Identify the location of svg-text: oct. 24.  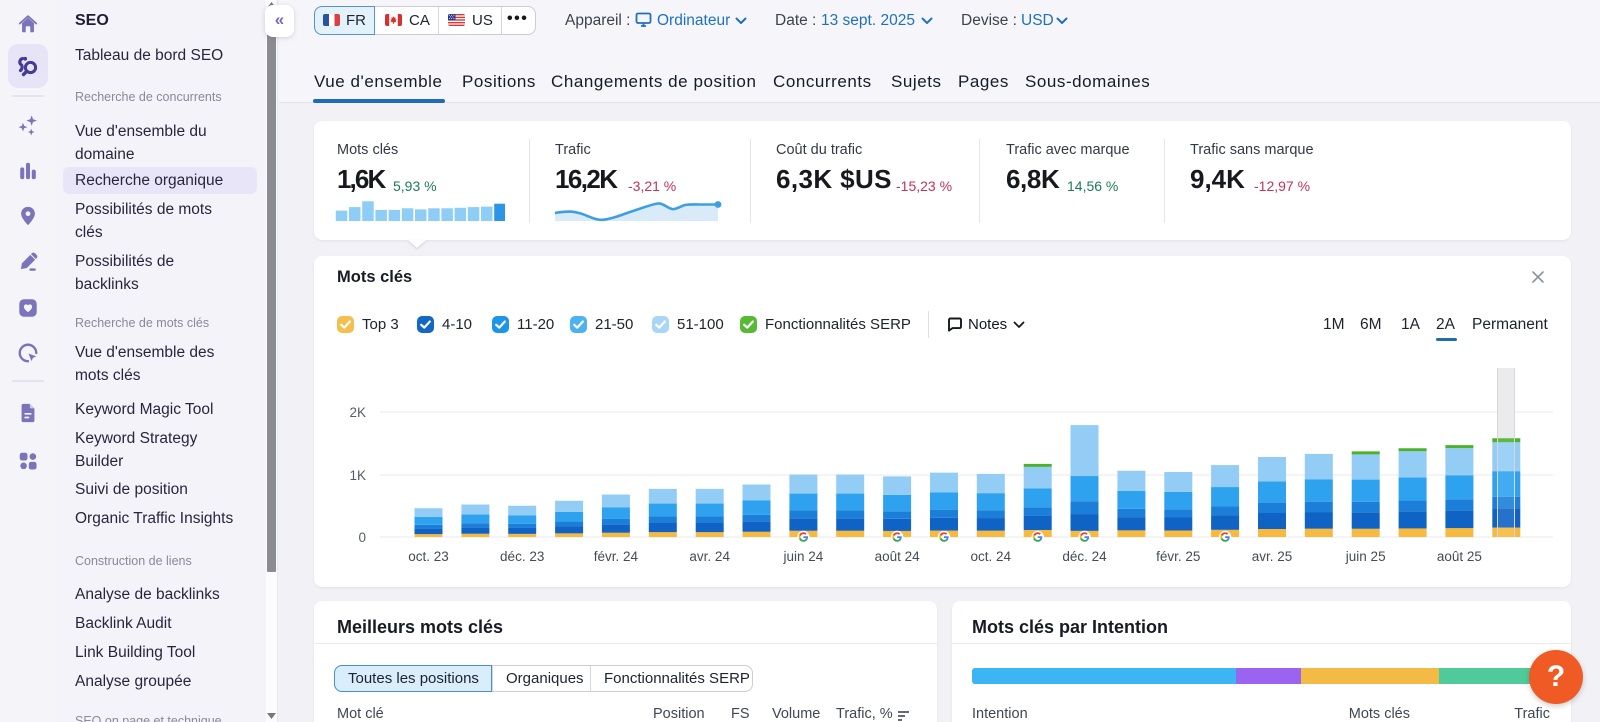
(991, 556).